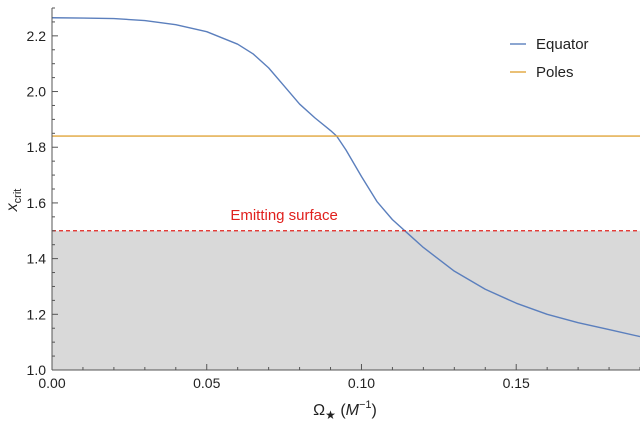  Describe the element at coordinates (37, 259) in the screenshot. I see `y-tick-label: 1.4` at that location.